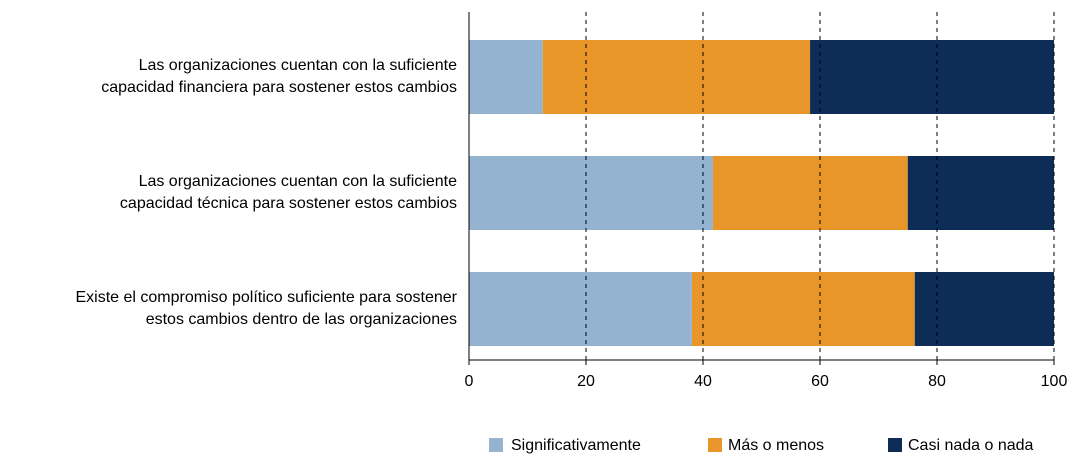 The width and height of the screenshot is (1071, 457). What do you see at coordinates (937, 381) in the screenshot?
I see `x-tick-label: 80` at bounding box center [937, 381].